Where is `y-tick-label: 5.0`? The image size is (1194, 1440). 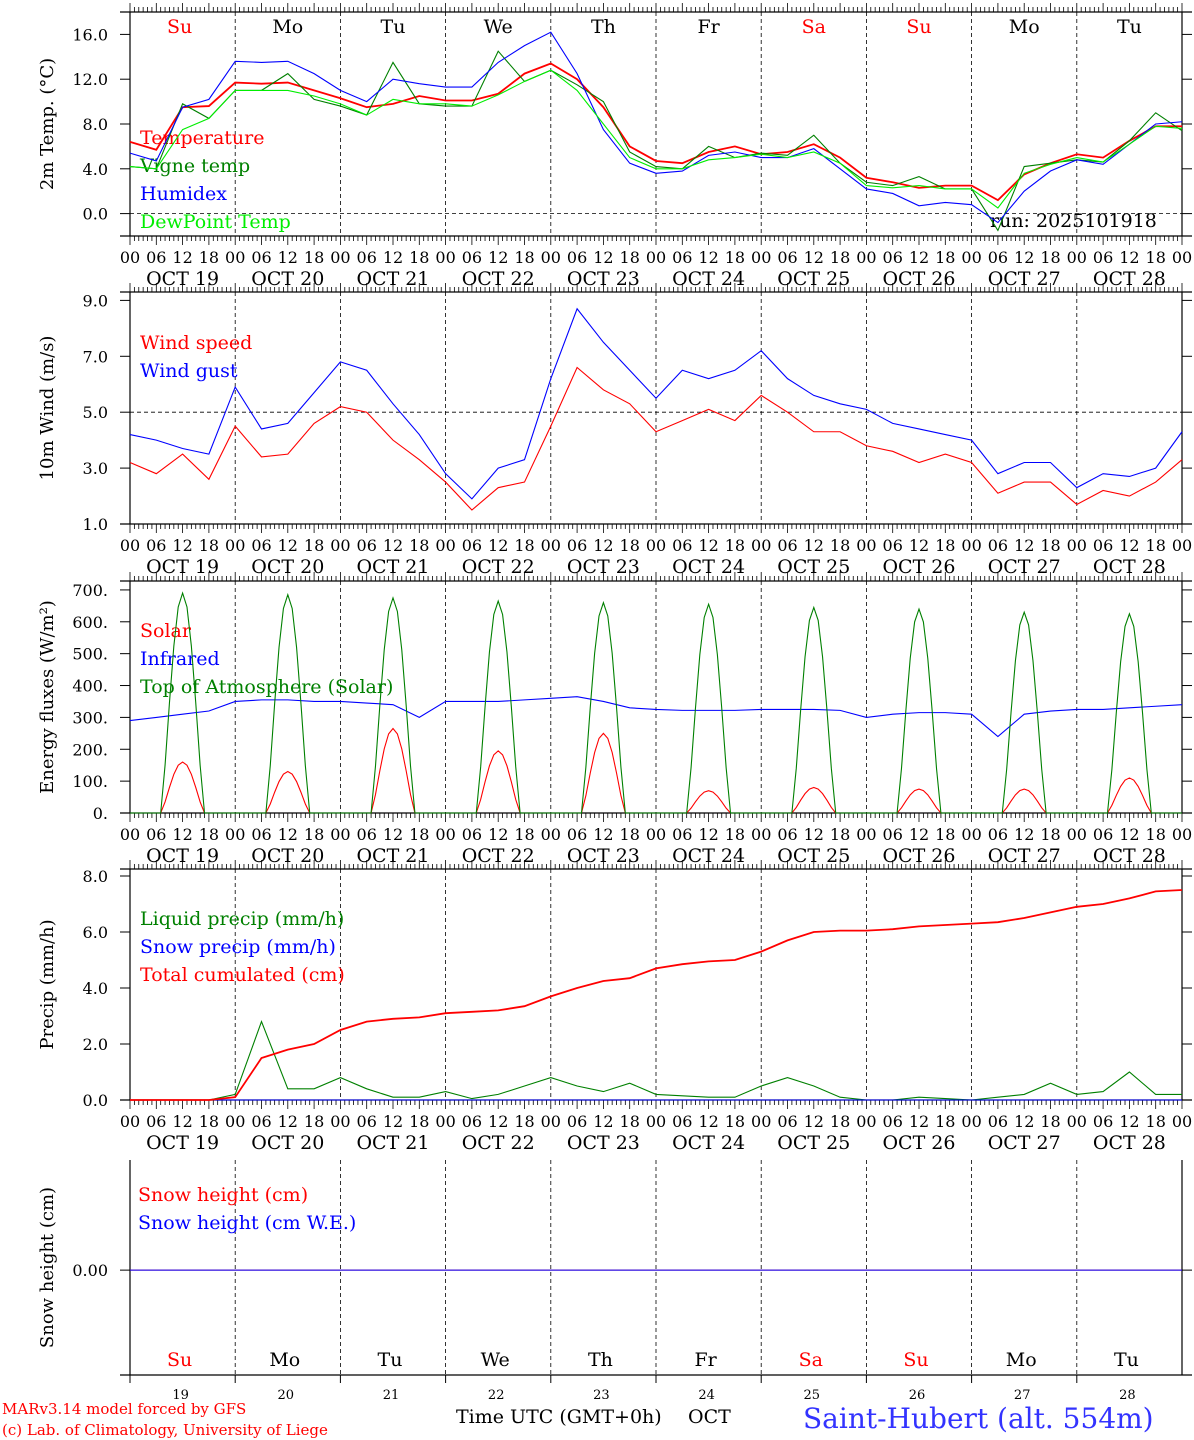
y-tick-label: 5.0 is located at coordinates (95, 412).